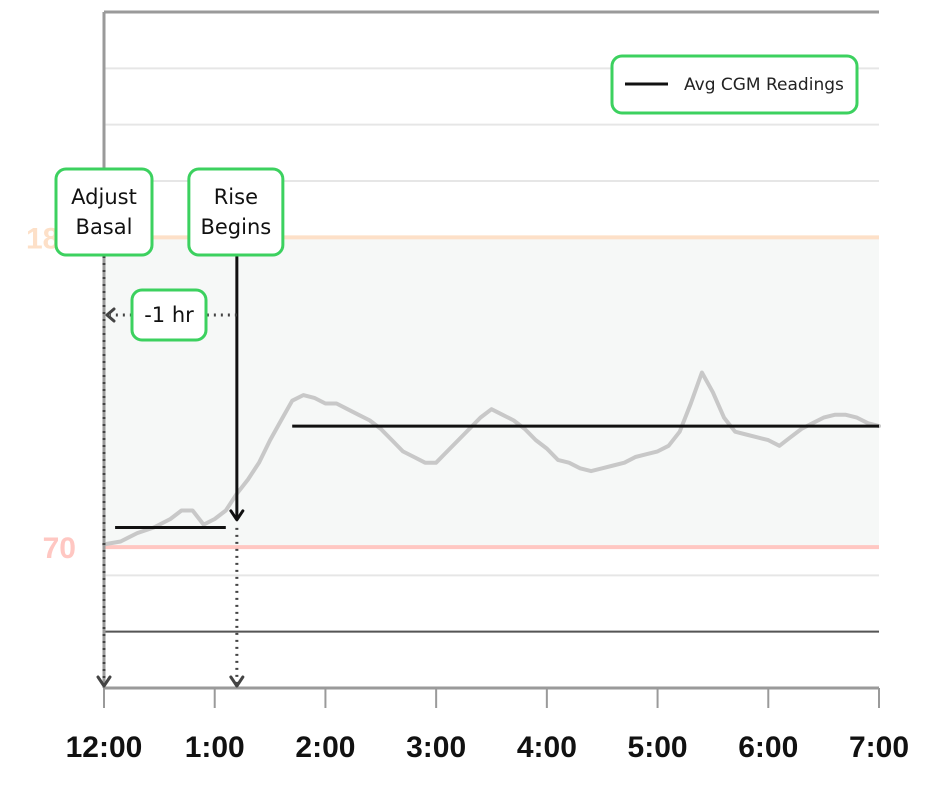  Describe the element at coordinates (235, 227) in the screenshot. I see `rise-begins-label-text: Begins` at that location.